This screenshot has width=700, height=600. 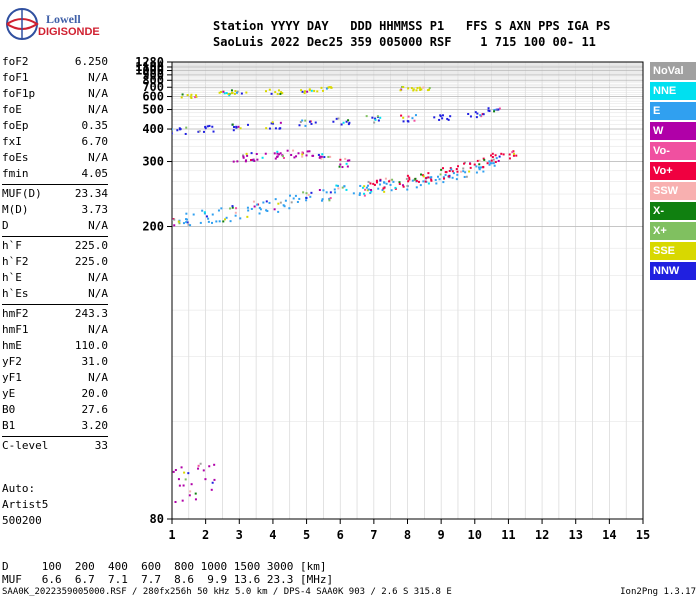 What do you see at coordinates (658, 592) in the screenshot?
I see `footer-version: Ion2Png 1.3.17` at bounding box center [658, 592].